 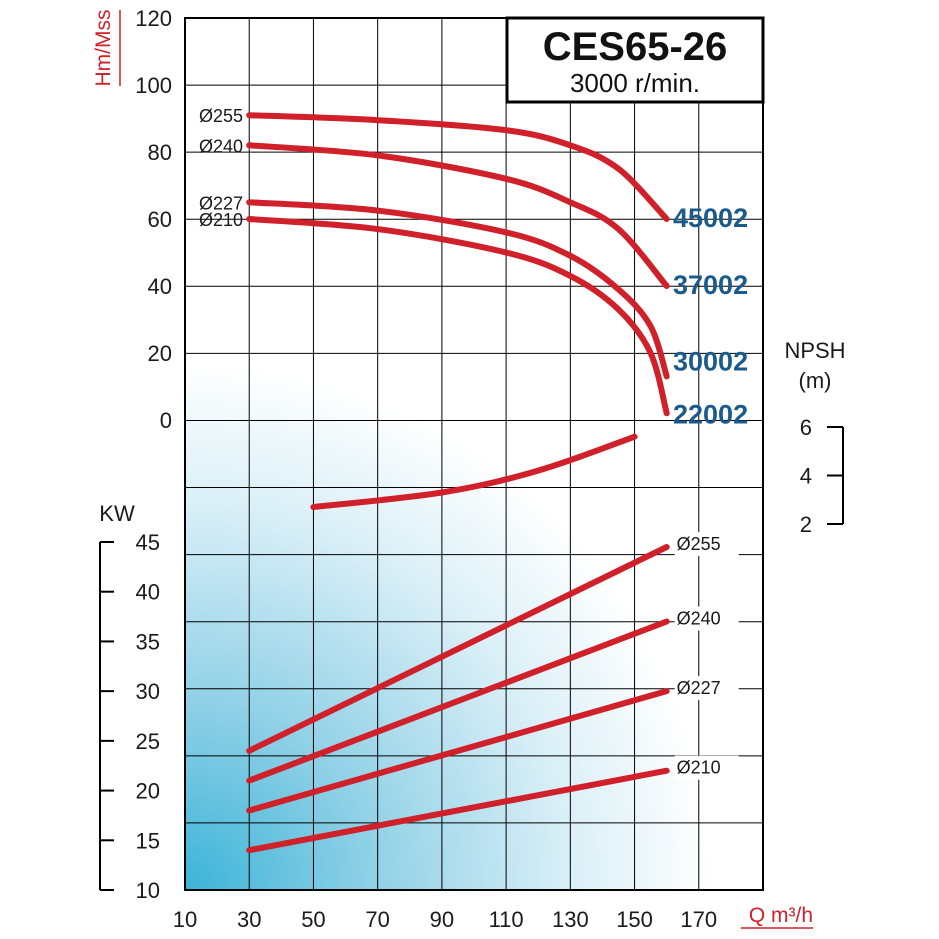 I want to click on npsh-tick-label: 4, so click(x=806, y=476).